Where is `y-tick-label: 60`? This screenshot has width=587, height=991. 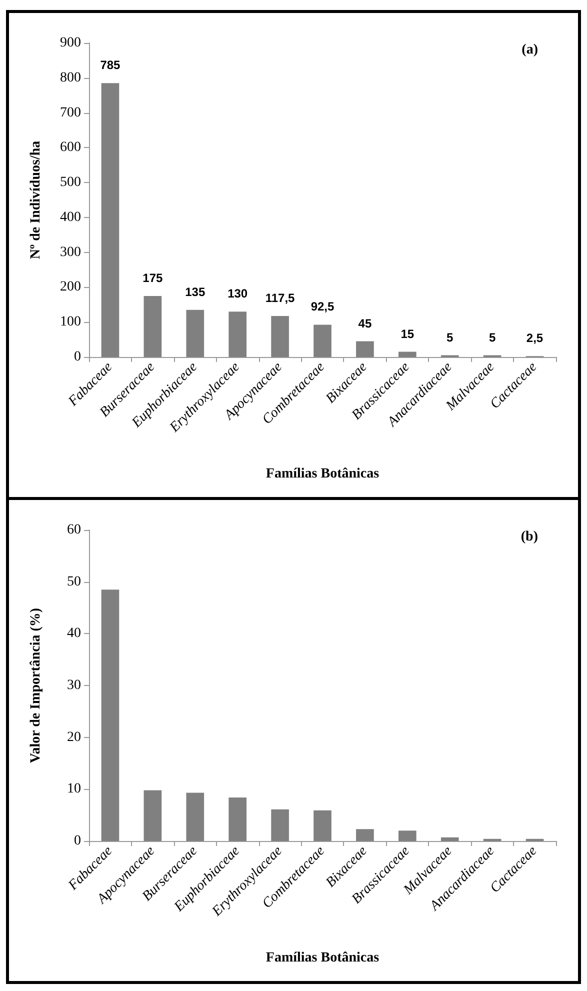 y-tick-label: 60 is located at coordinates (74, 530).